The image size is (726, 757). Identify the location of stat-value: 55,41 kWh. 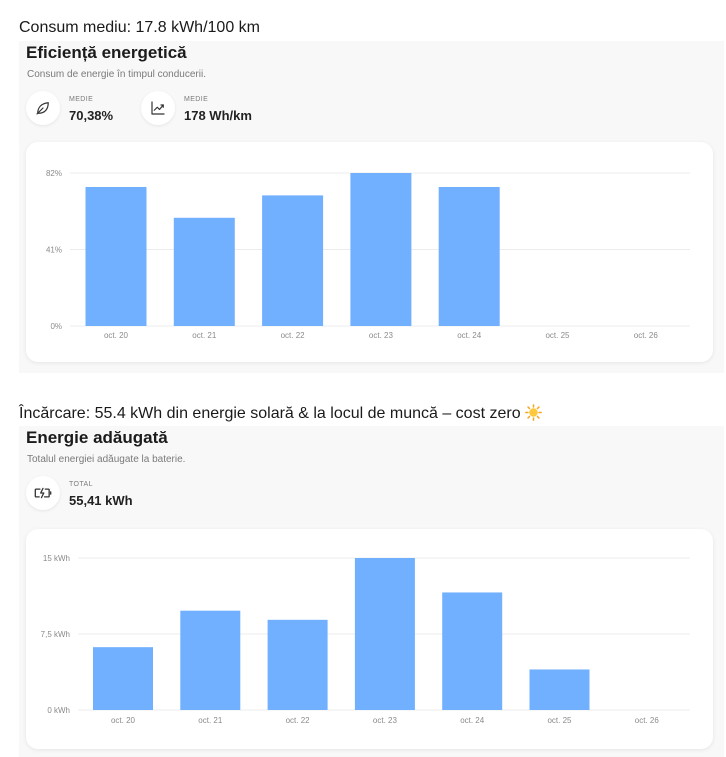
(101, 500).